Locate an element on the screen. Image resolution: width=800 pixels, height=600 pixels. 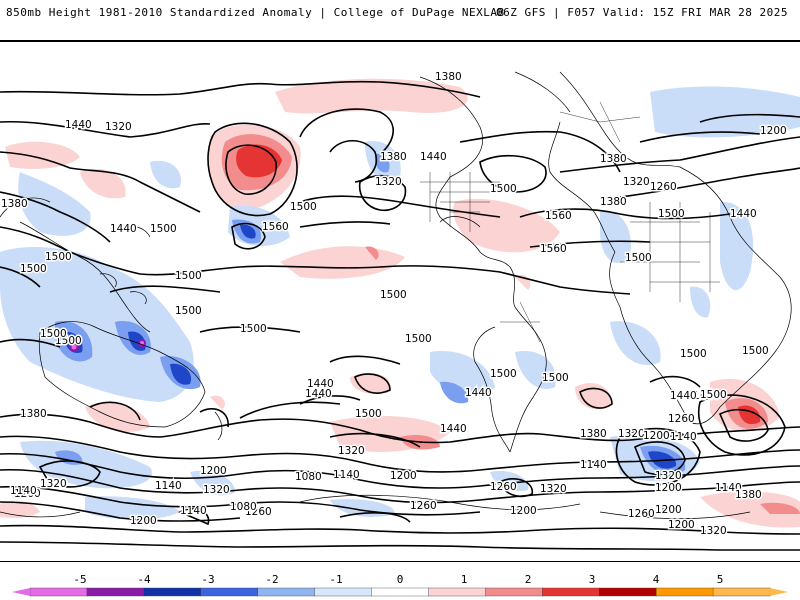
colorbar-tick-labels: -5 -4 -3 -2 -1 0 1 2 3 4 5 is located at coordinates (398, 579).